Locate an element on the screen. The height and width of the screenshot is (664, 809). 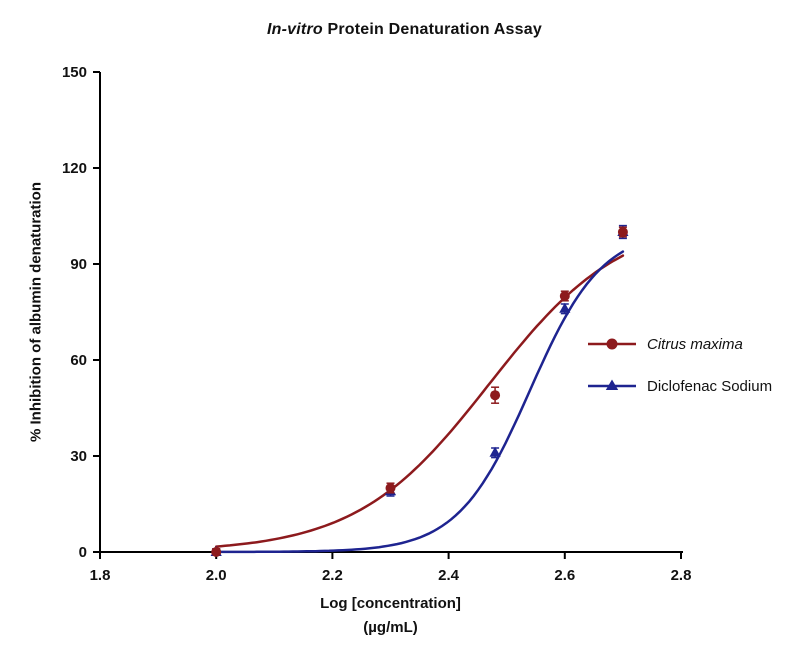
chart-title: In-vitro Protein Denaturation Assay is located at coordinates (404, 30).